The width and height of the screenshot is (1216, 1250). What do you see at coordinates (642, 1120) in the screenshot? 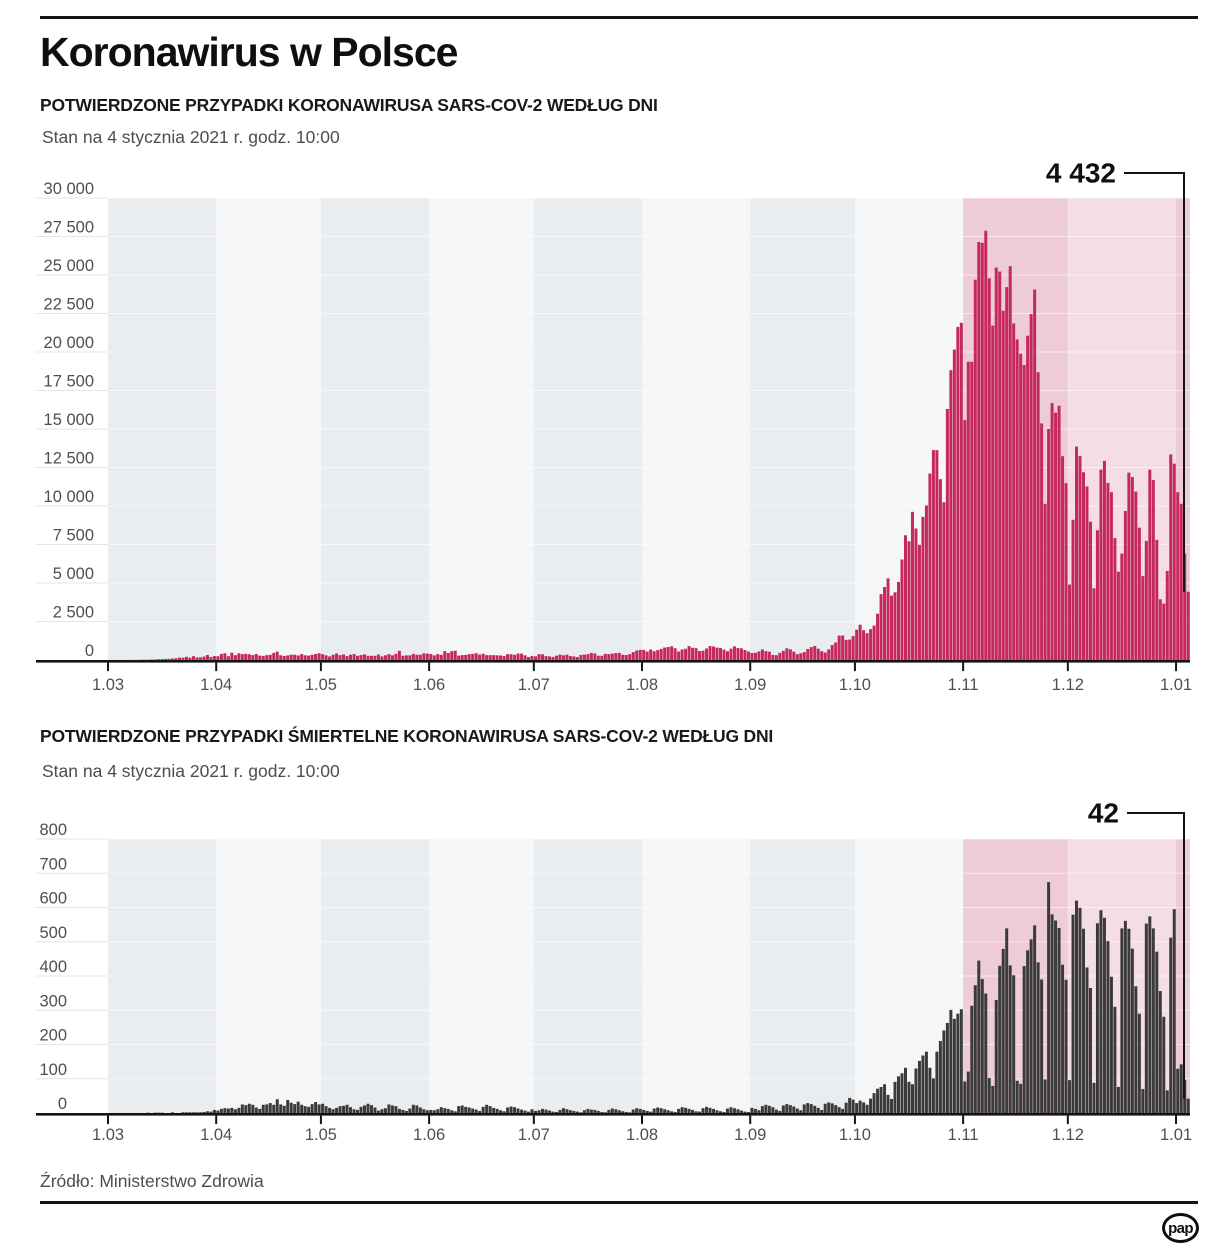
I see `x-axis-ticks` at bounding box center [642, 1120].